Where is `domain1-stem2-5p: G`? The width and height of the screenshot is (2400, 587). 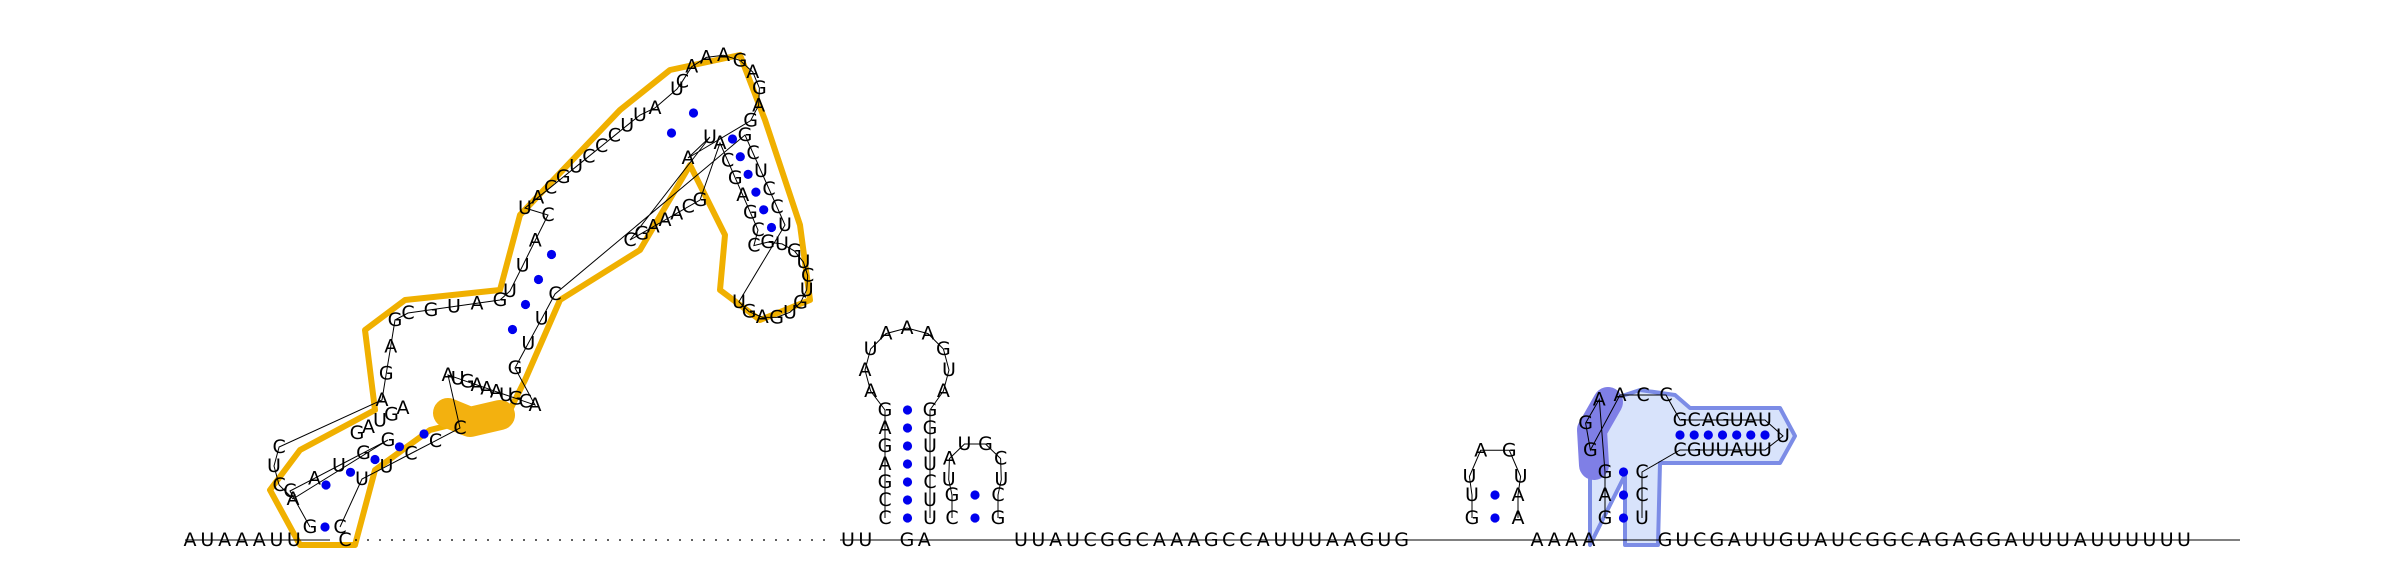
domain1-stem2-5p: G is located at coordinates (388, 440).